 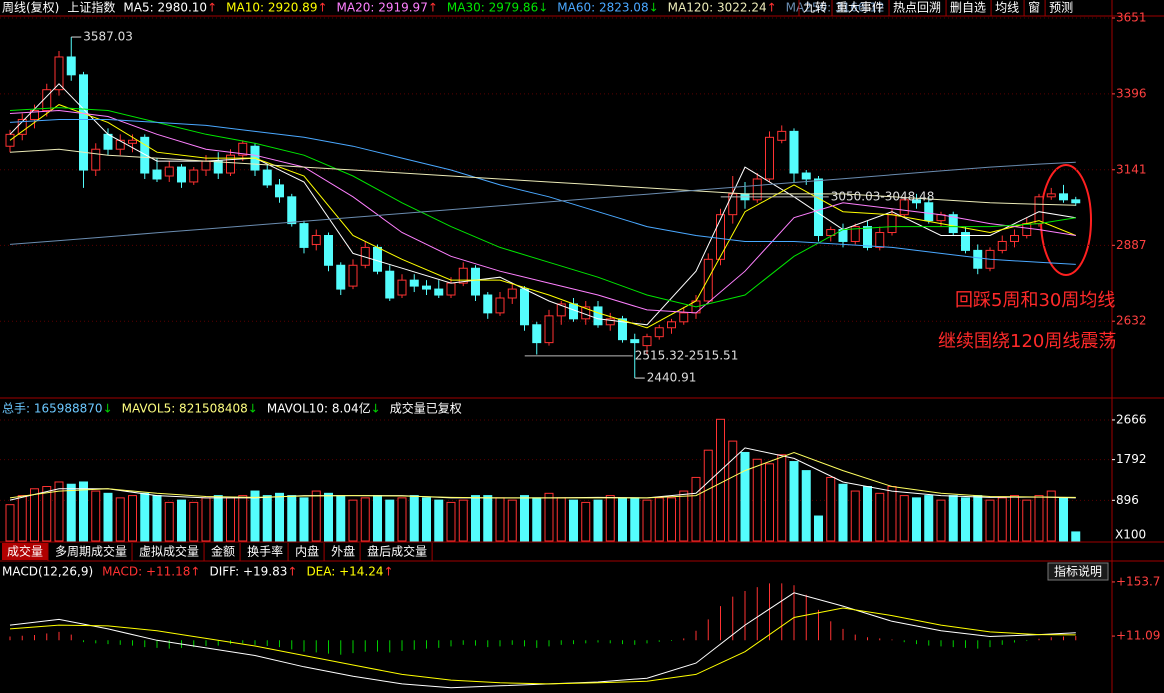 What do you see at coordinates (52, 409) in the screenshot?
I see `legend-label: 总手: 165988870` at bounding box center [52, 409].